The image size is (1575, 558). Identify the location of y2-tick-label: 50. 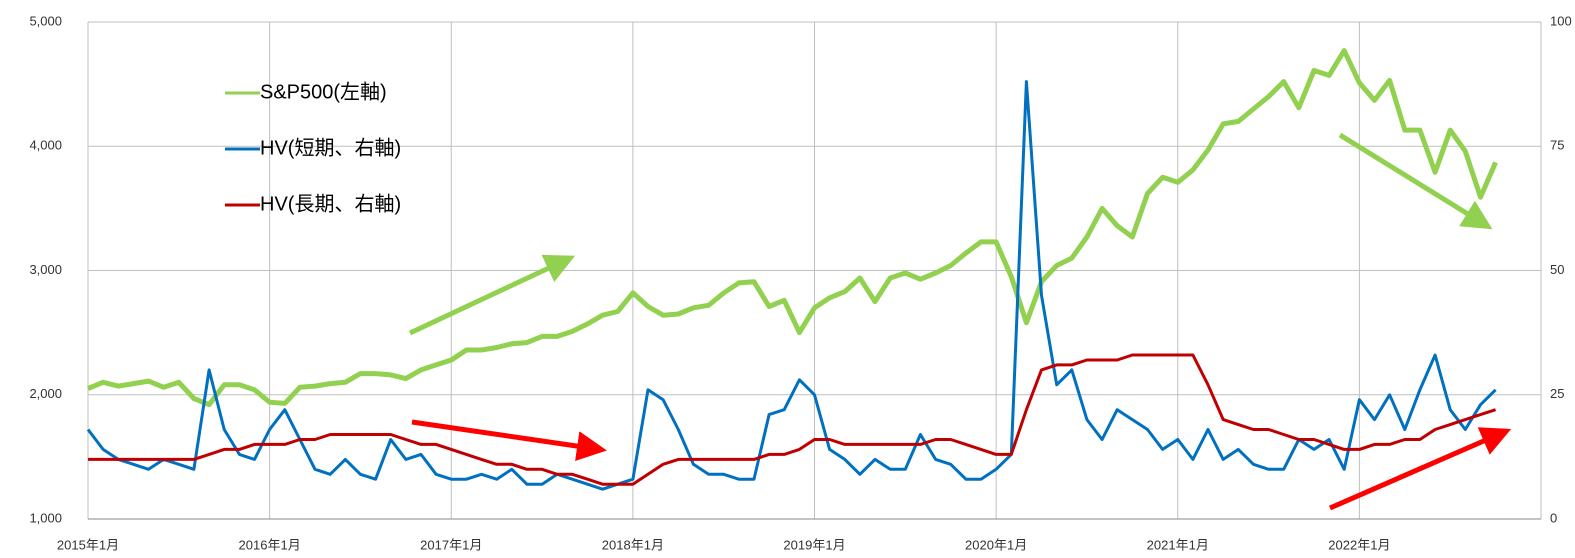
(1557, 269).